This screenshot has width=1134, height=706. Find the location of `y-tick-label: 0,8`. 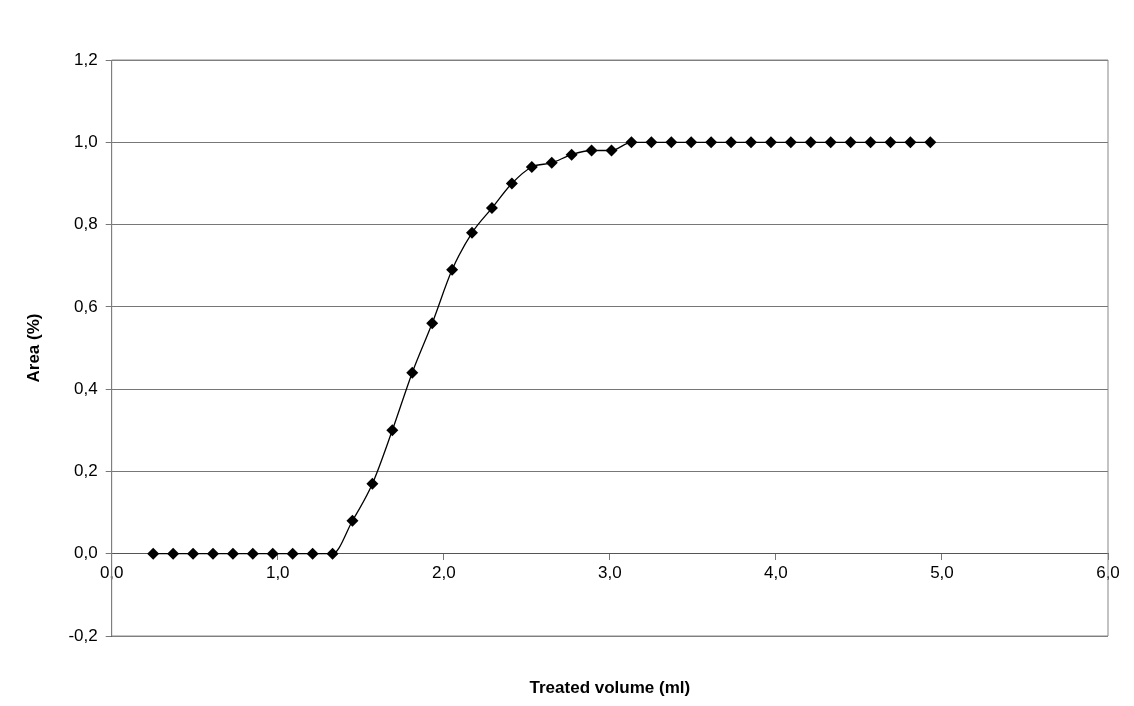

y-tick-label: 0,8 is located at coordinates (86, 224).